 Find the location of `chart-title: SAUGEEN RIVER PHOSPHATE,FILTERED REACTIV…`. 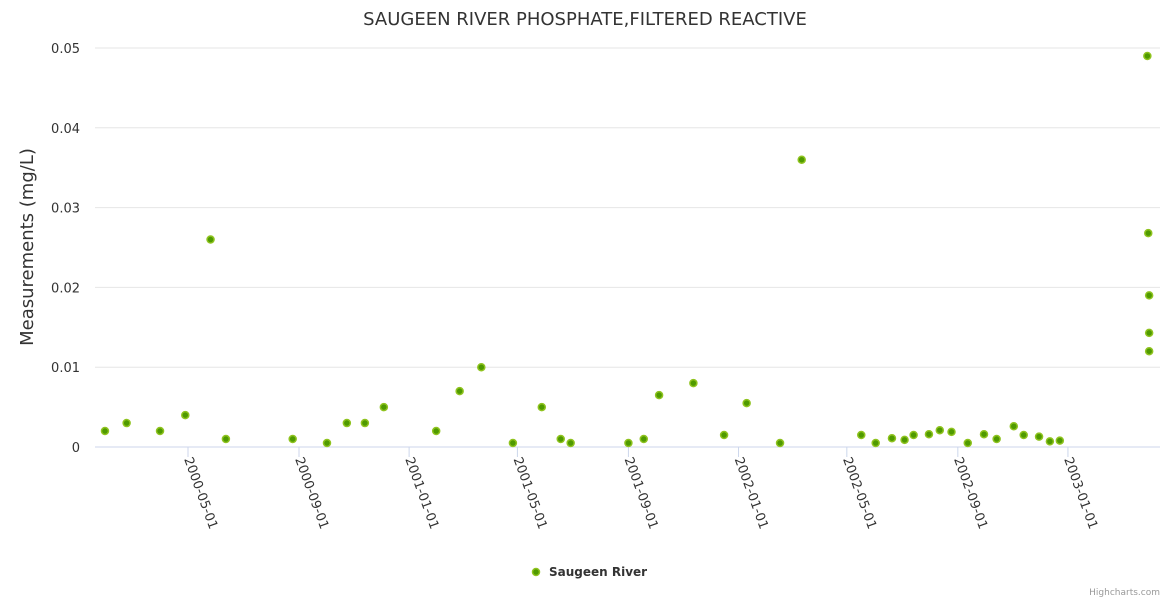

chart-title: SAUGEEN RIVER PHOSPHATE,FILTERED REACTIV… is located at coordinates (585, 19).